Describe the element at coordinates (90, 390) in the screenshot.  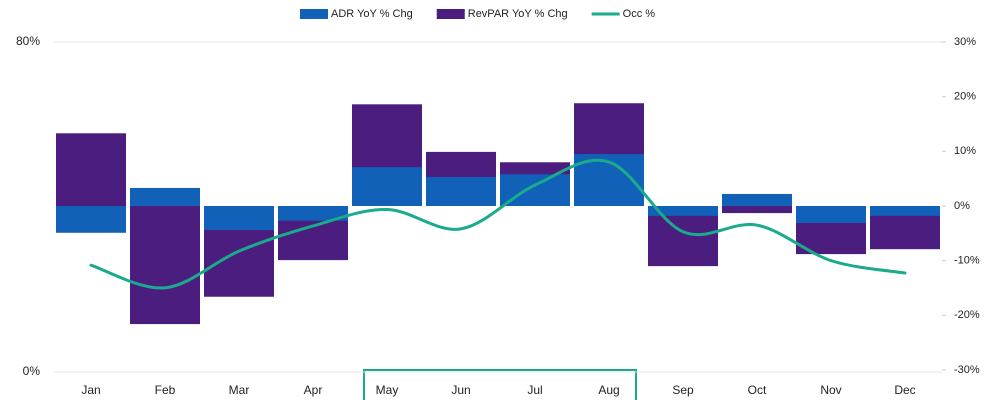
I see `x-tick-label: Jan` at that location.